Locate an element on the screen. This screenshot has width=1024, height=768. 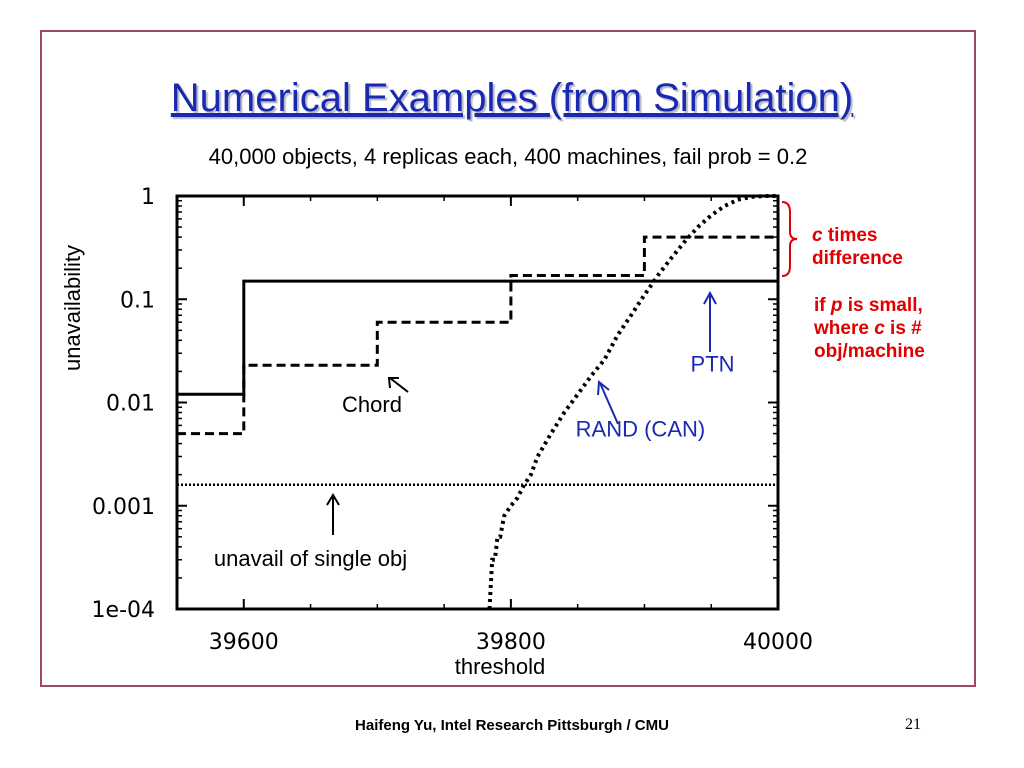
y-tick-label: 0.001 is located at coordinates (123, 507).